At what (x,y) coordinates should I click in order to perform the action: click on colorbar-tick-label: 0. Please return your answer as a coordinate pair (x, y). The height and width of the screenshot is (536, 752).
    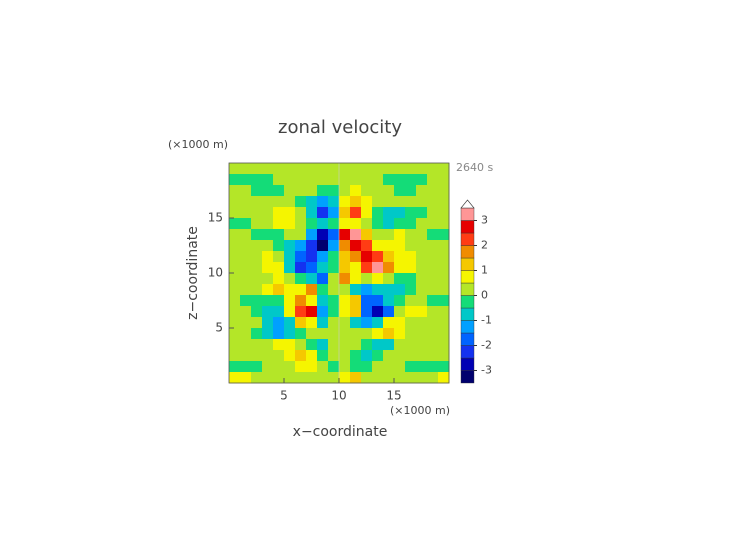
    Looking at the image, I should click on (484, 295).